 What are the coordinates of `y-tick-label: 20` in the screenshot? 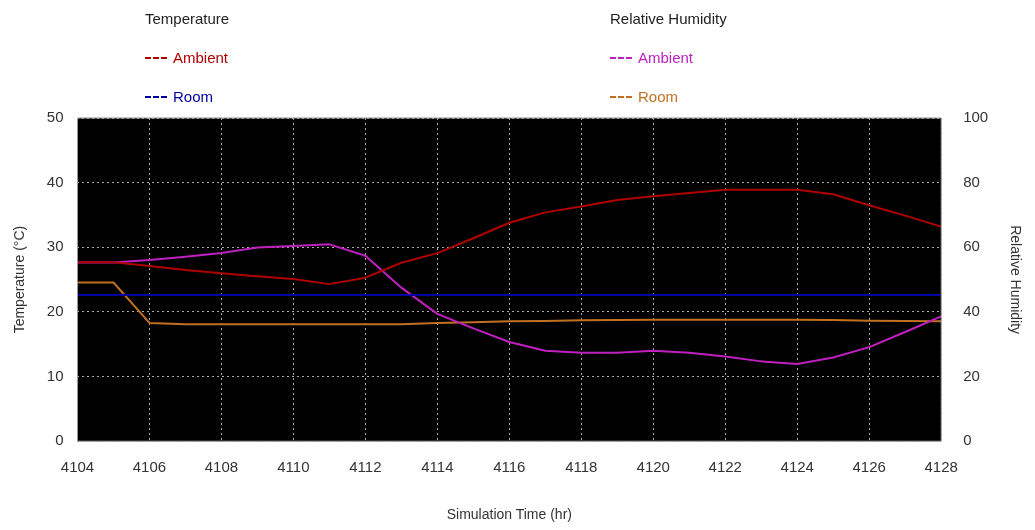 It's located at (55, 311).